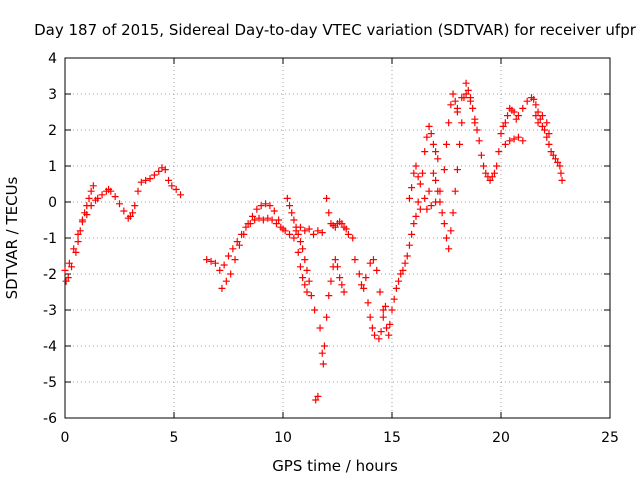 The height and width of the screenshot is (480, 640). I want to click on tick-label-x: 15, so click(392, 438).